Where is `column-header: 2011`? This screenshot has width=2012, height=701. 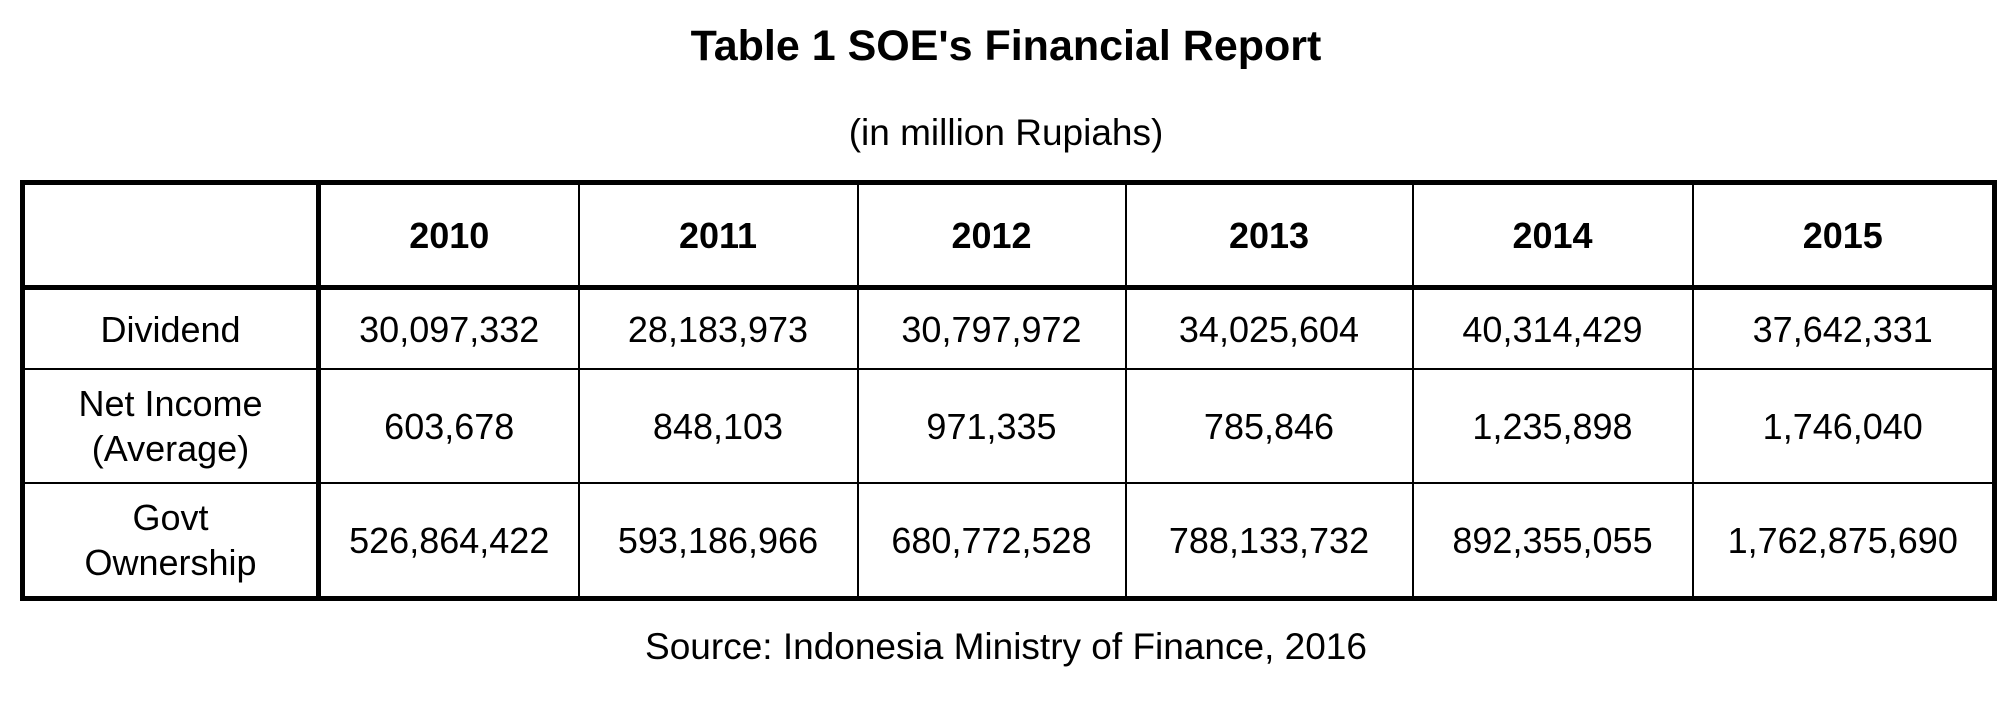 column-header: 2011 is located at coordinates (718, 235).